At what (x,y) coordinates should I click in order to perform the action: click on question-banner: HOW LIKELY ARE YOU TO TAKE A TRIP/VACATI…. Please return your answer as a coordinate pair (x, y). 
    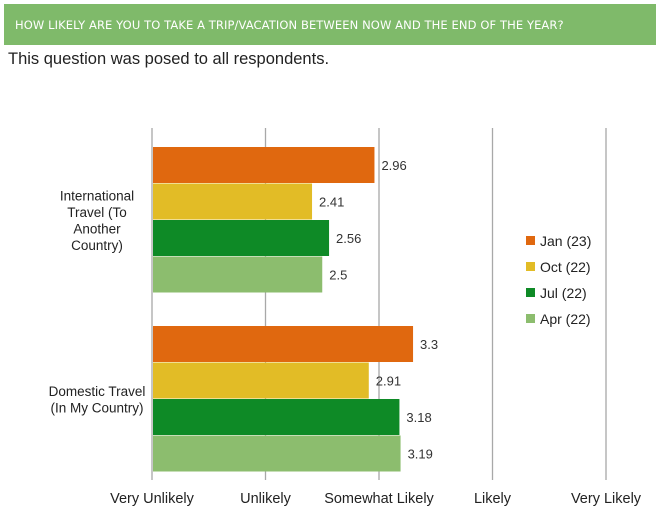
    Looking at the image, I should click on (330, 24).